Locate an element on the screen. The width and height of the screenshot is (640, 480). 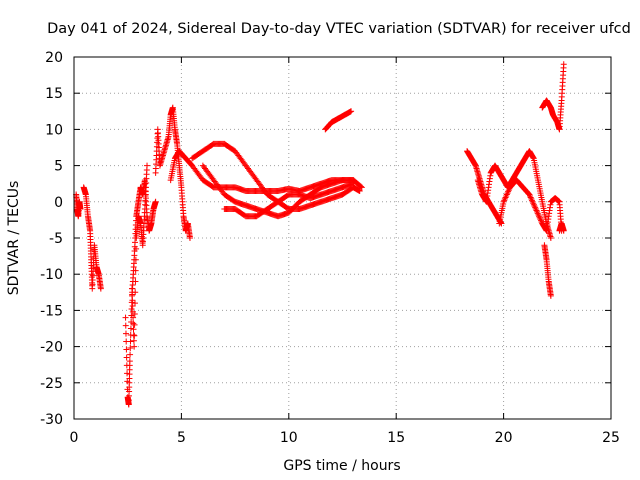
y-tick-label: -30 is located at coordinates (51, 420).